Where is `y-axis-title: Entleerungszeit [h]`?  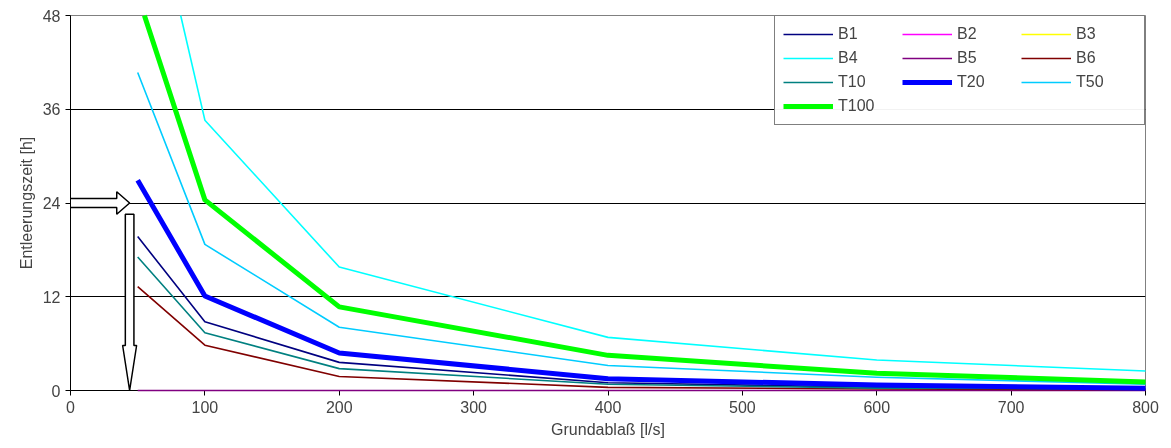 y-axis-title: Entleerungszeit [h] is located at coordinates (26, 203).